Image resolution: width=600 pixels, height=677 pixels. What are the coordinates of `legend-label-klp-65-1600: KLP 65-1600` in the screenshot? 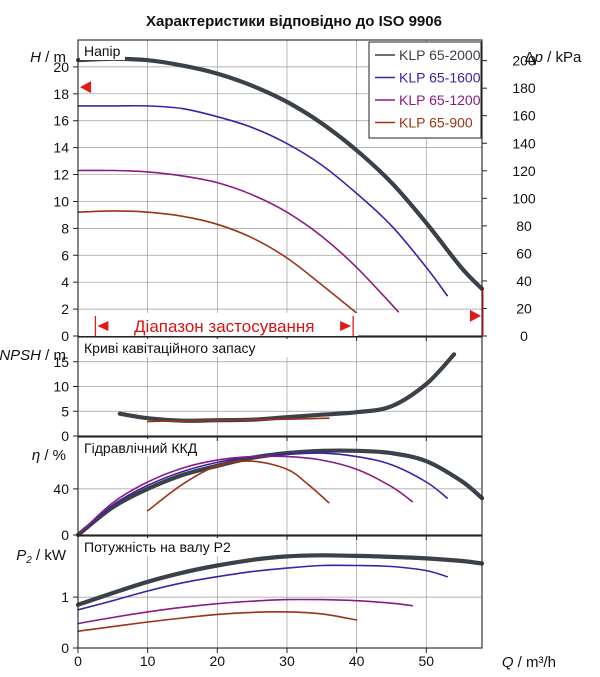 It's located at (440, 78).